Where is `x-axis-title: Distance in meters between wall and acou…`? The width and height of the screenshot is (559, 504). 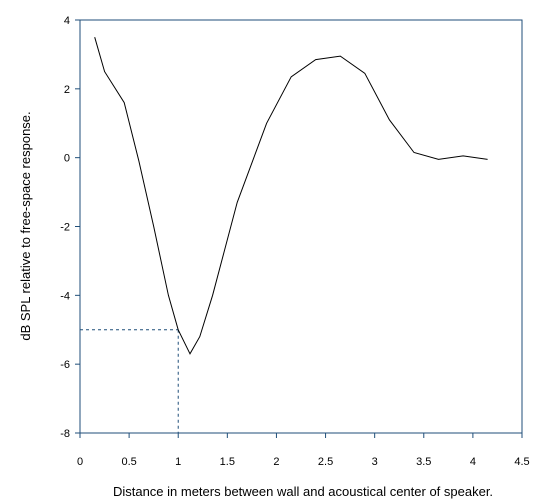
x-axis-title: Distance in meters between wall and acou… is located at coordinates (303, 491).